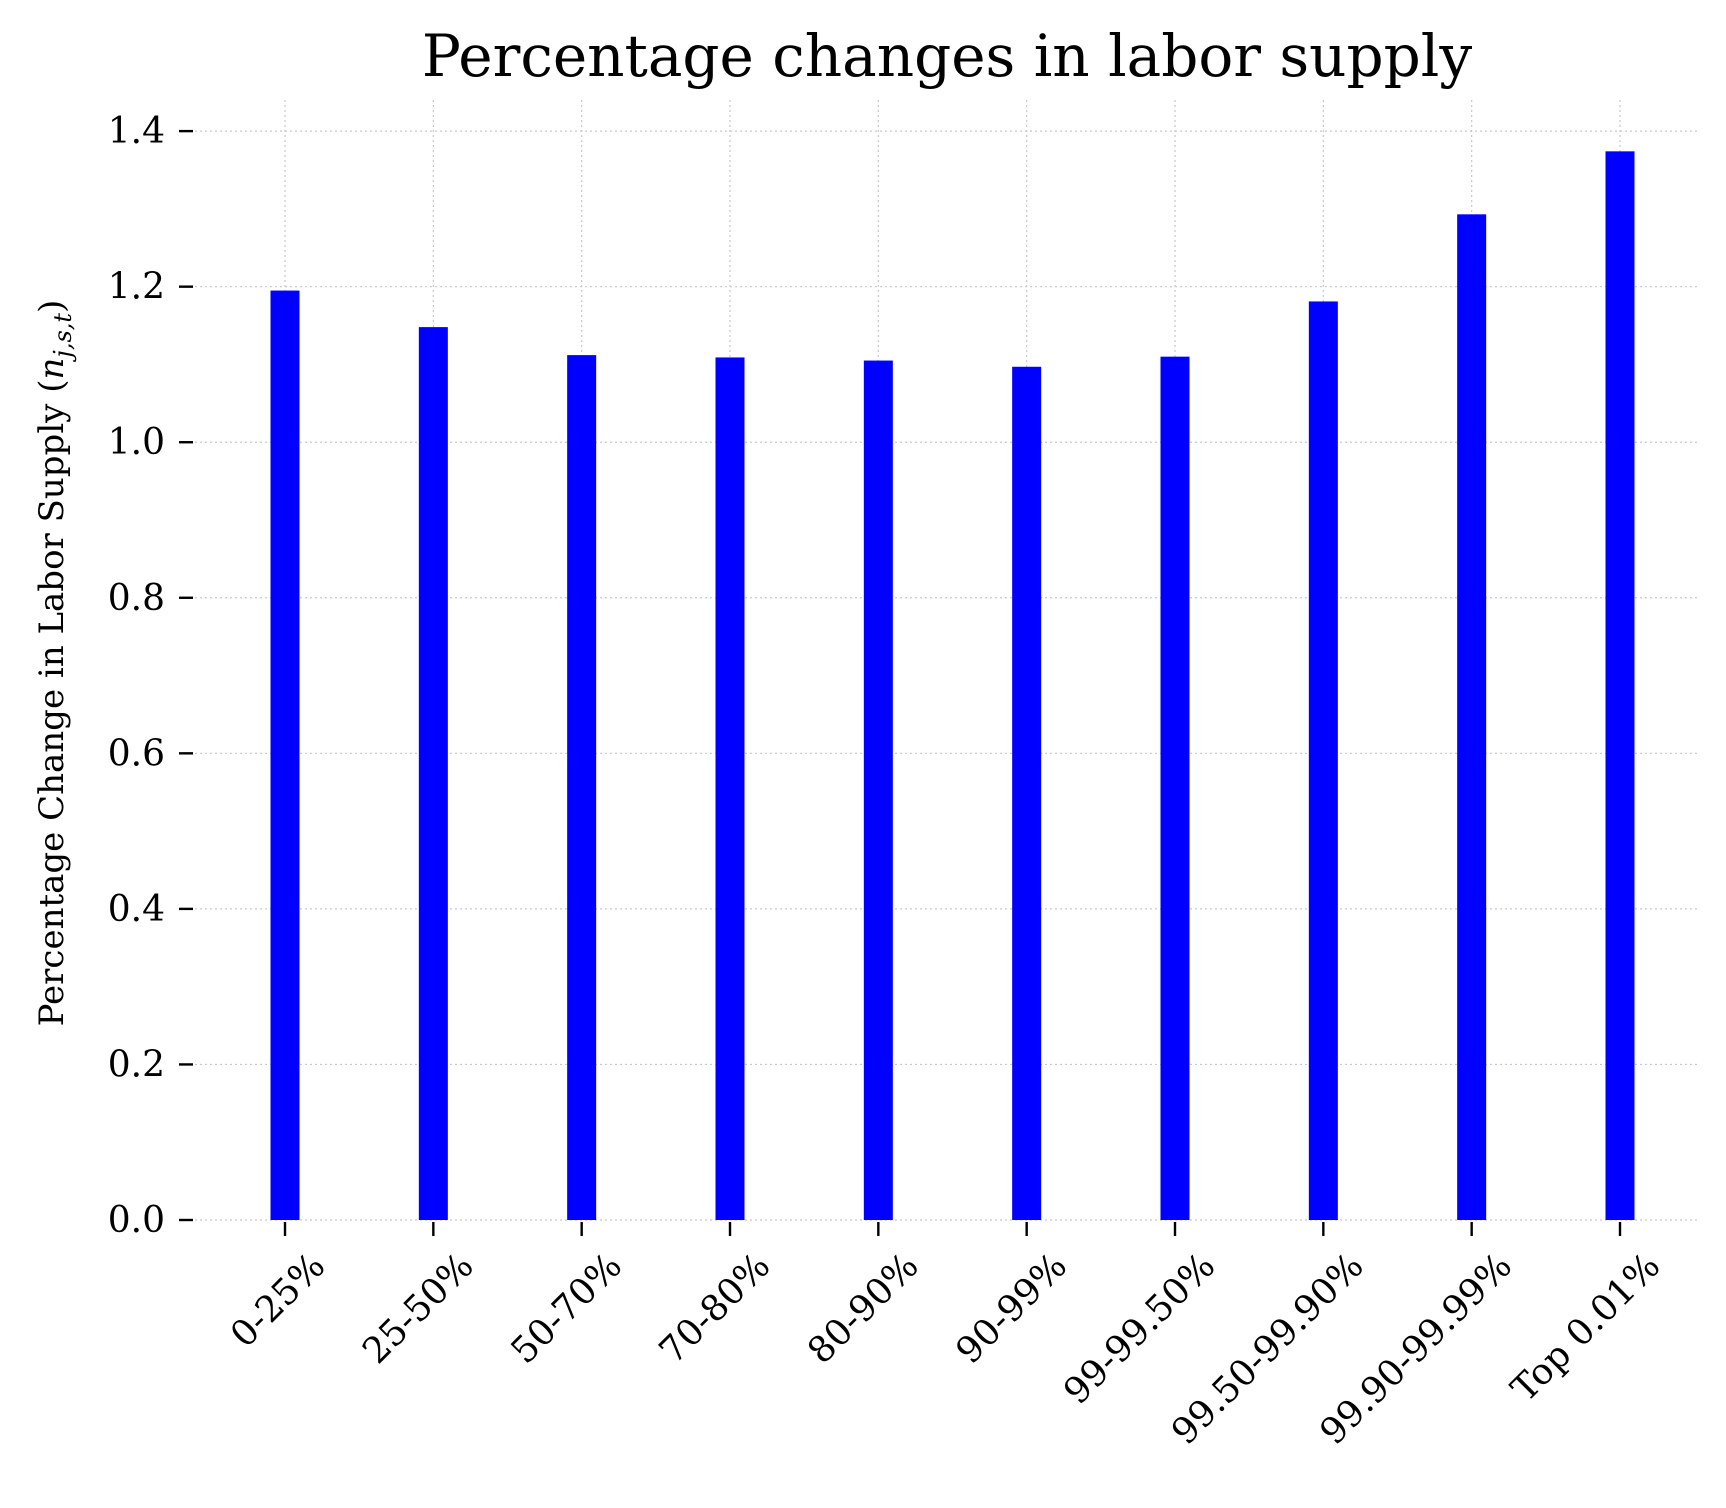  Describe the element at coordinates (52, 703) in the screenshot. I see `y-axis-label-text: Percentage Change in Labor Supply (` at that location.